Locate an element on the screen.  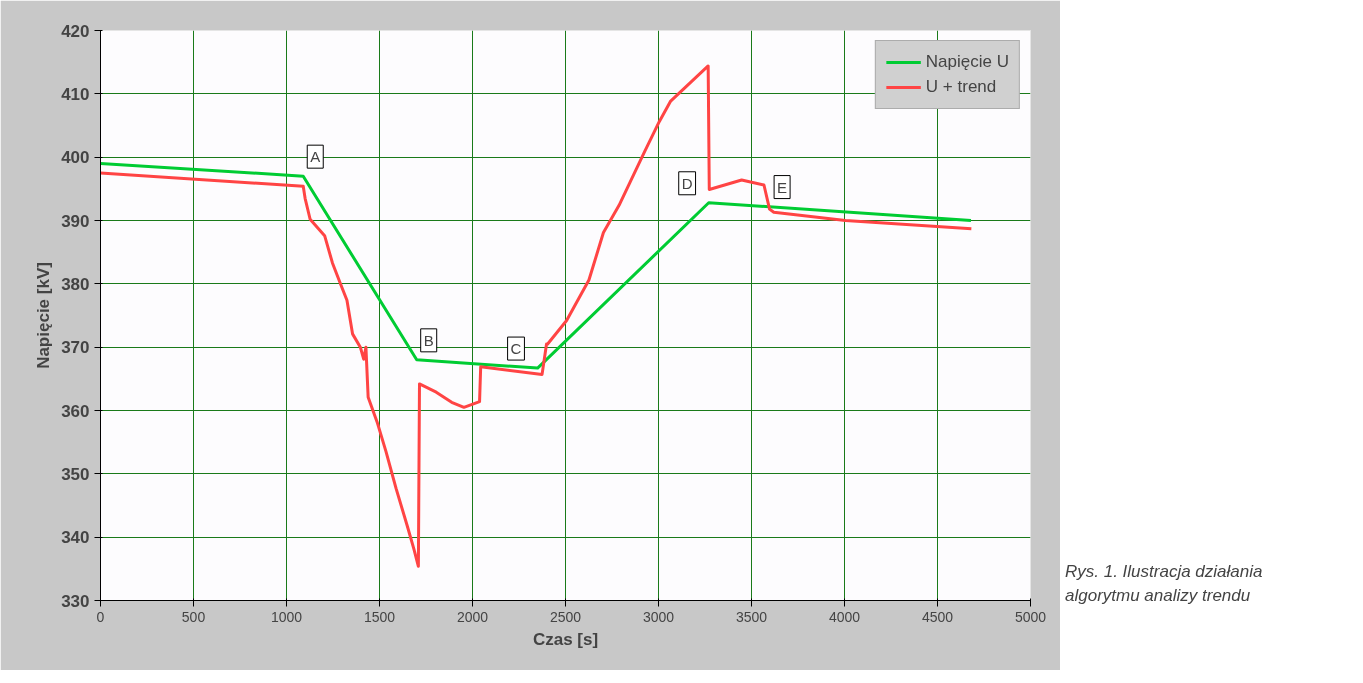
y-tick-label: 420 is located at coordinates (75, 31).